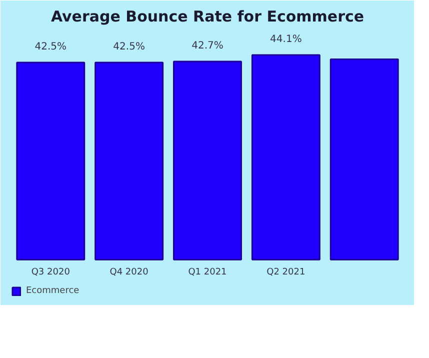  What do you see at coordinates (207, 273) in the screenshot?
I see `x-tick-label: Q1 2021` at bounding box center [207, 273].